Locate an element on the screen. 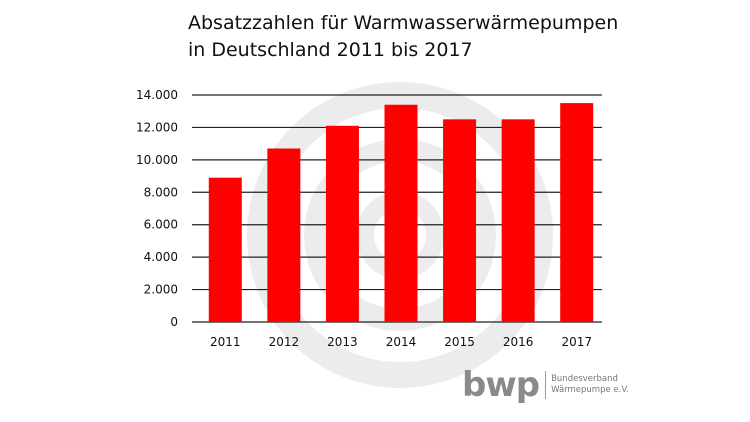 This screenshot has height=422, width=750. x-tick-label: 2013 is located at coordinates (342, 342).